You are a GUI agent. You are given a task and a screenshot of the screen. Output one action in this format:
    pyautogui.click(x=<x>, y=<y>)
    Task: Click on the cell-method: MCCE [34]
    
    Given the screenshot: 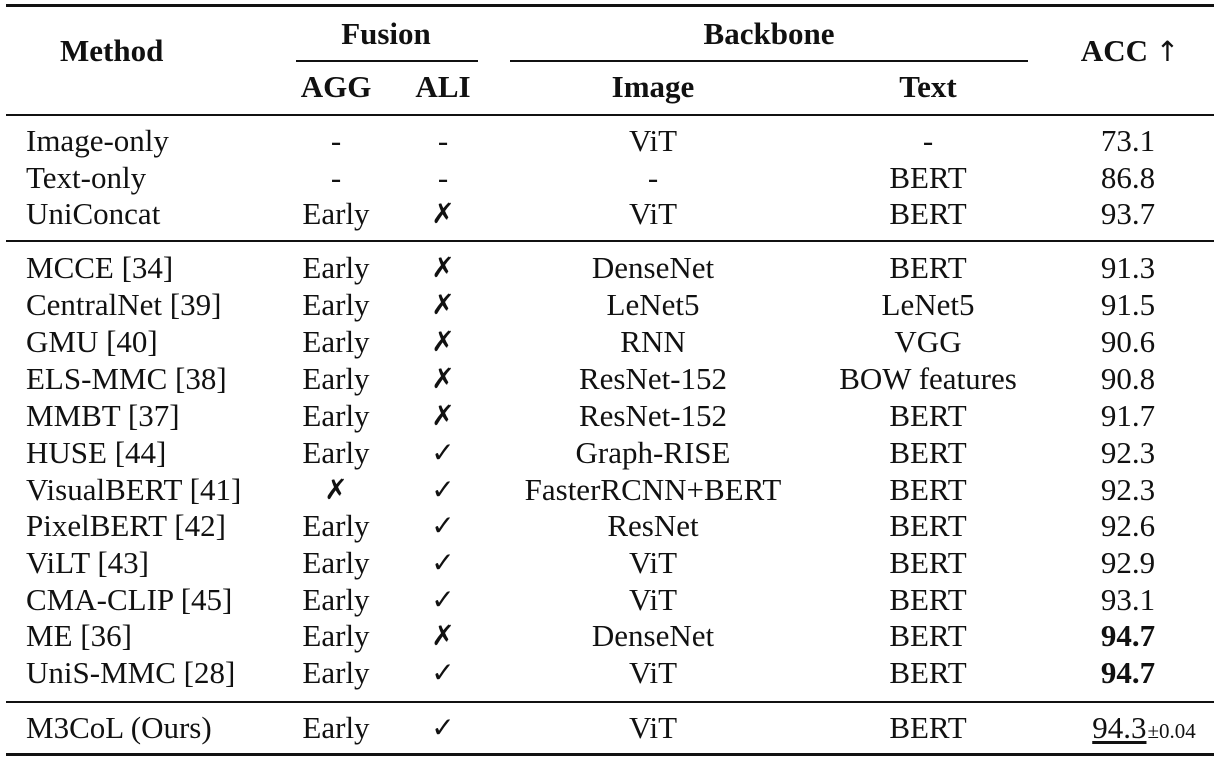 What is the action you would take?
    pyautogui.click(x=100, y=267)
    